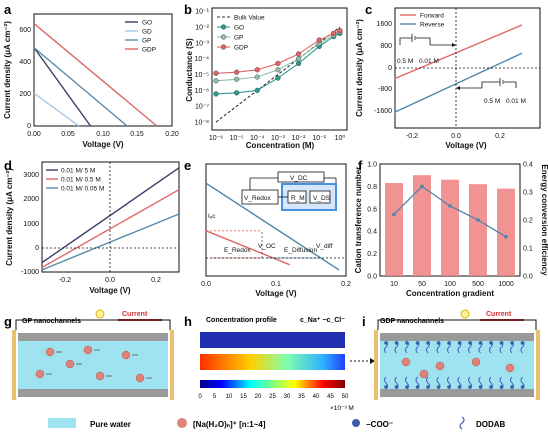  I want to click on panel-f-label: f, so click(360, 165).